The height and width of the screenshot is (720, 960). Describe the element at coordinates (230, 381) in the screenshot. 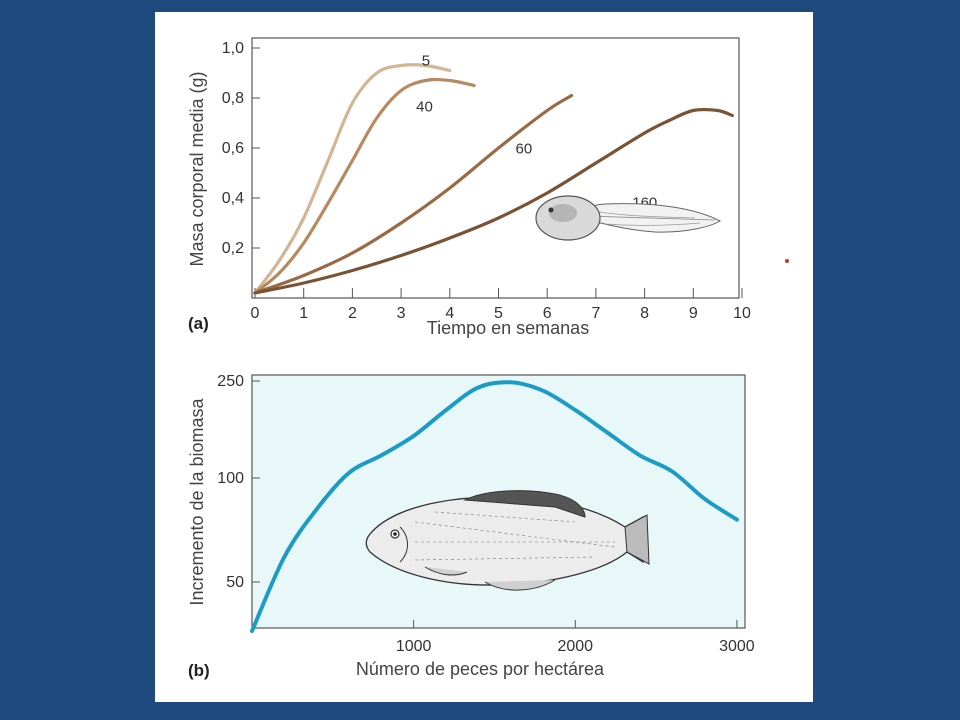

I see `y-tick-label-b: 250` at that location.